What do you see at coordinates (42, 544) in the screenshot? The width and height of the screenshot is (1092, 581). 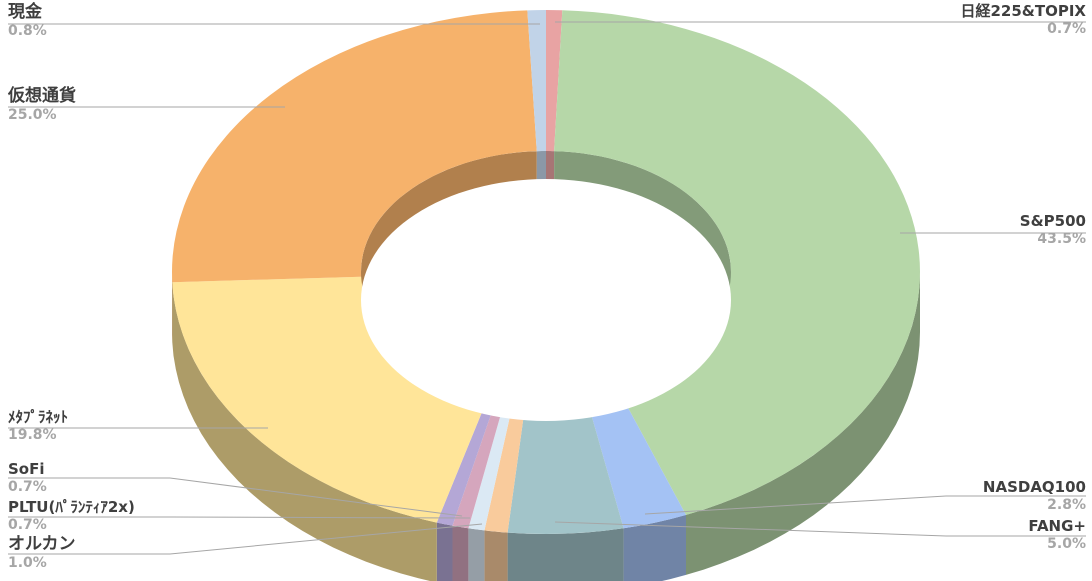 I see `label-name: オルカン` at bounding box center [42, 544].